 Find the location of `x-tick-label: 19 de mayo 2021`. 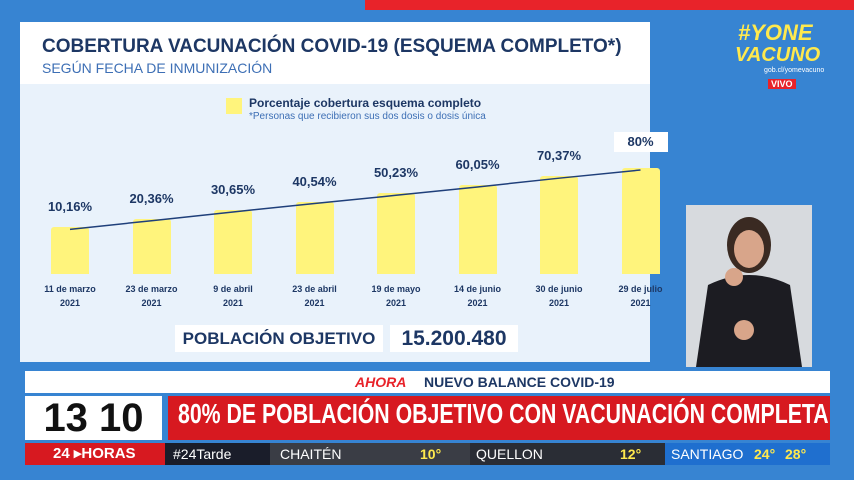

x-tick-label: 19 de mayo 2021 is located at coordinates (396, 296).